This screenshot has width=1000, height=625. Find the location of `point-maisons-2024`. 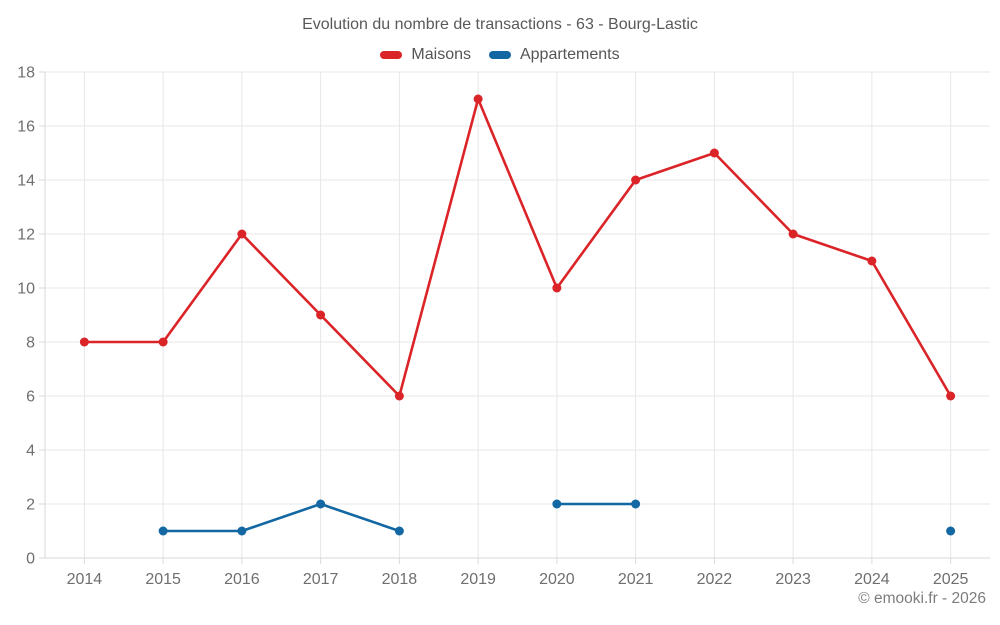

point-maisons-2024 is located at coordinates (872, 261).